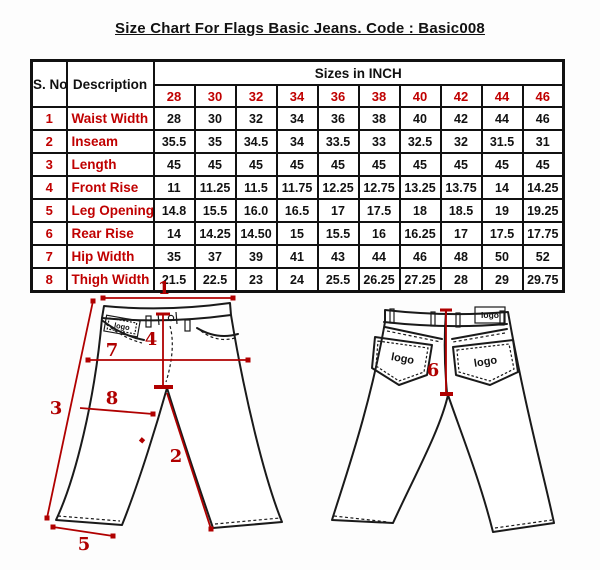 The width and height of the screenshot is (600, 570). What do you see at coordinates (256, 280) in the screenshot?
I see `value-cell: 23` at bounding box center [256, 280].